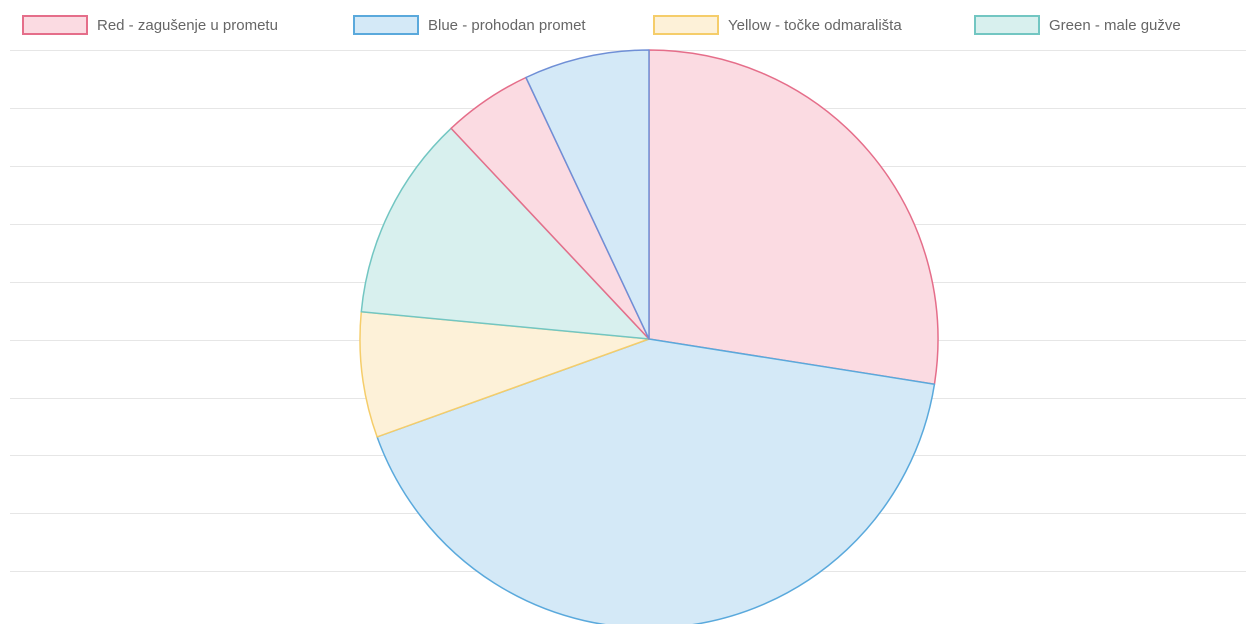 Image resolution: width=1248 pixels, height=624 pixels. Describe the element at coordinates (686, 25) in the screenshot. I see `legend-swatch-yellow` at that location.